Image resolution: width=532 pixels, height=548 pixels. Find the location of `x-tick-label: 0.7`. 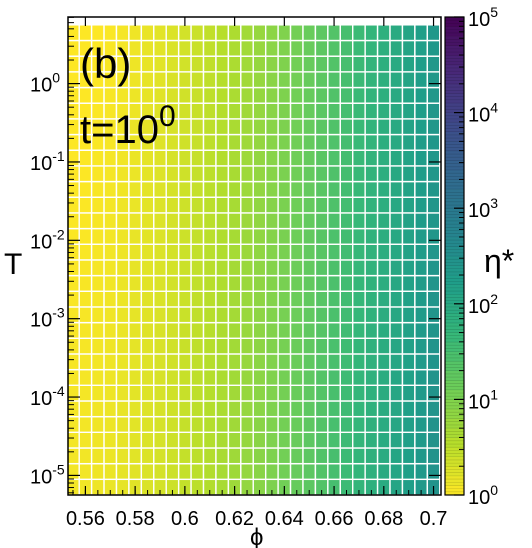

x-tick-label: 0.7 is located at coordinates (434, 519).